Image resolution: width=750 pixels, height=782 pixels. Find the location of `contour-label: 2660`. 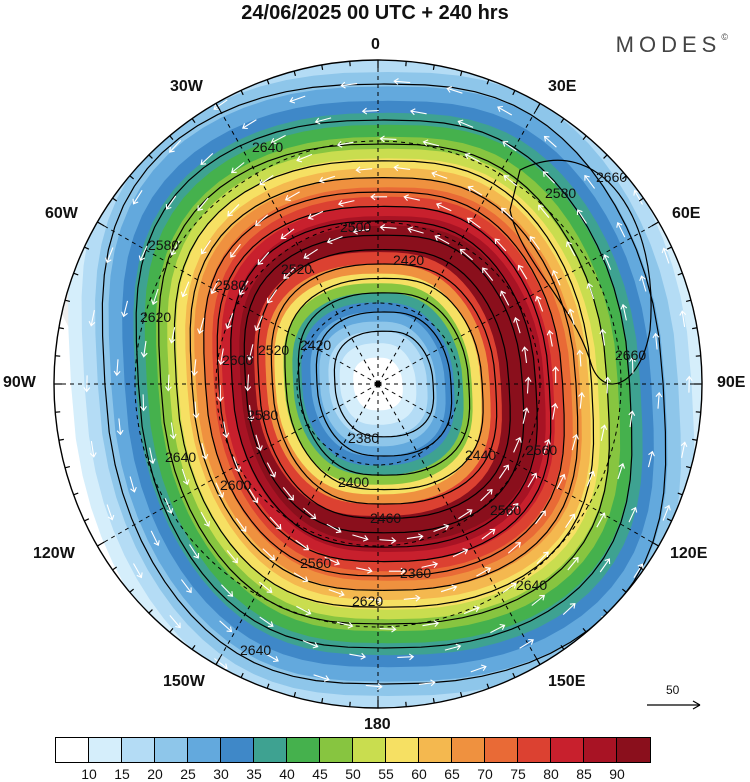

contour-label: 2660 is located at coordinates (630, 355).